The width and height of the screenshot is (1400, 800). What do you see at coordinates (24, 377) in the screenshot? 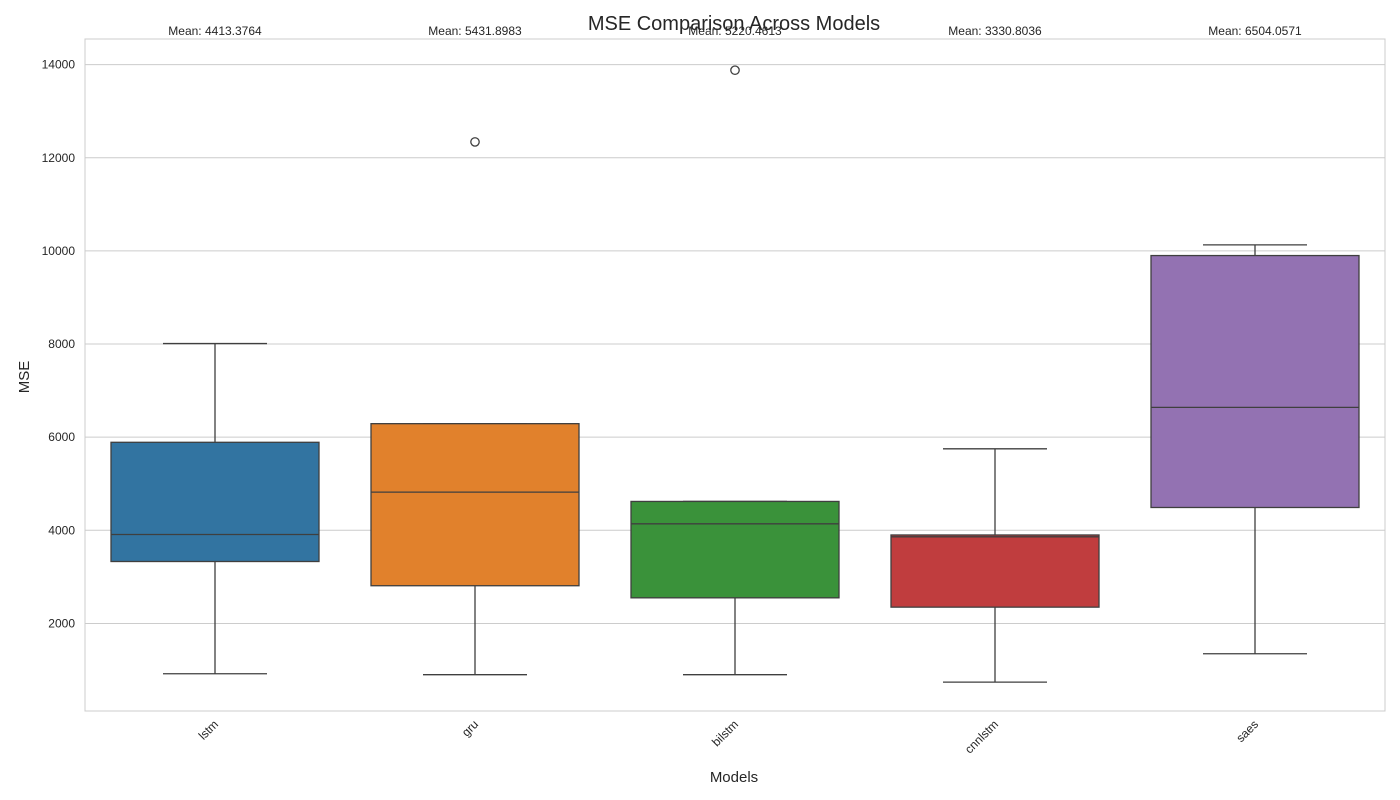
I see `y-axis-label: MSE` at bounding box center [24, 377].